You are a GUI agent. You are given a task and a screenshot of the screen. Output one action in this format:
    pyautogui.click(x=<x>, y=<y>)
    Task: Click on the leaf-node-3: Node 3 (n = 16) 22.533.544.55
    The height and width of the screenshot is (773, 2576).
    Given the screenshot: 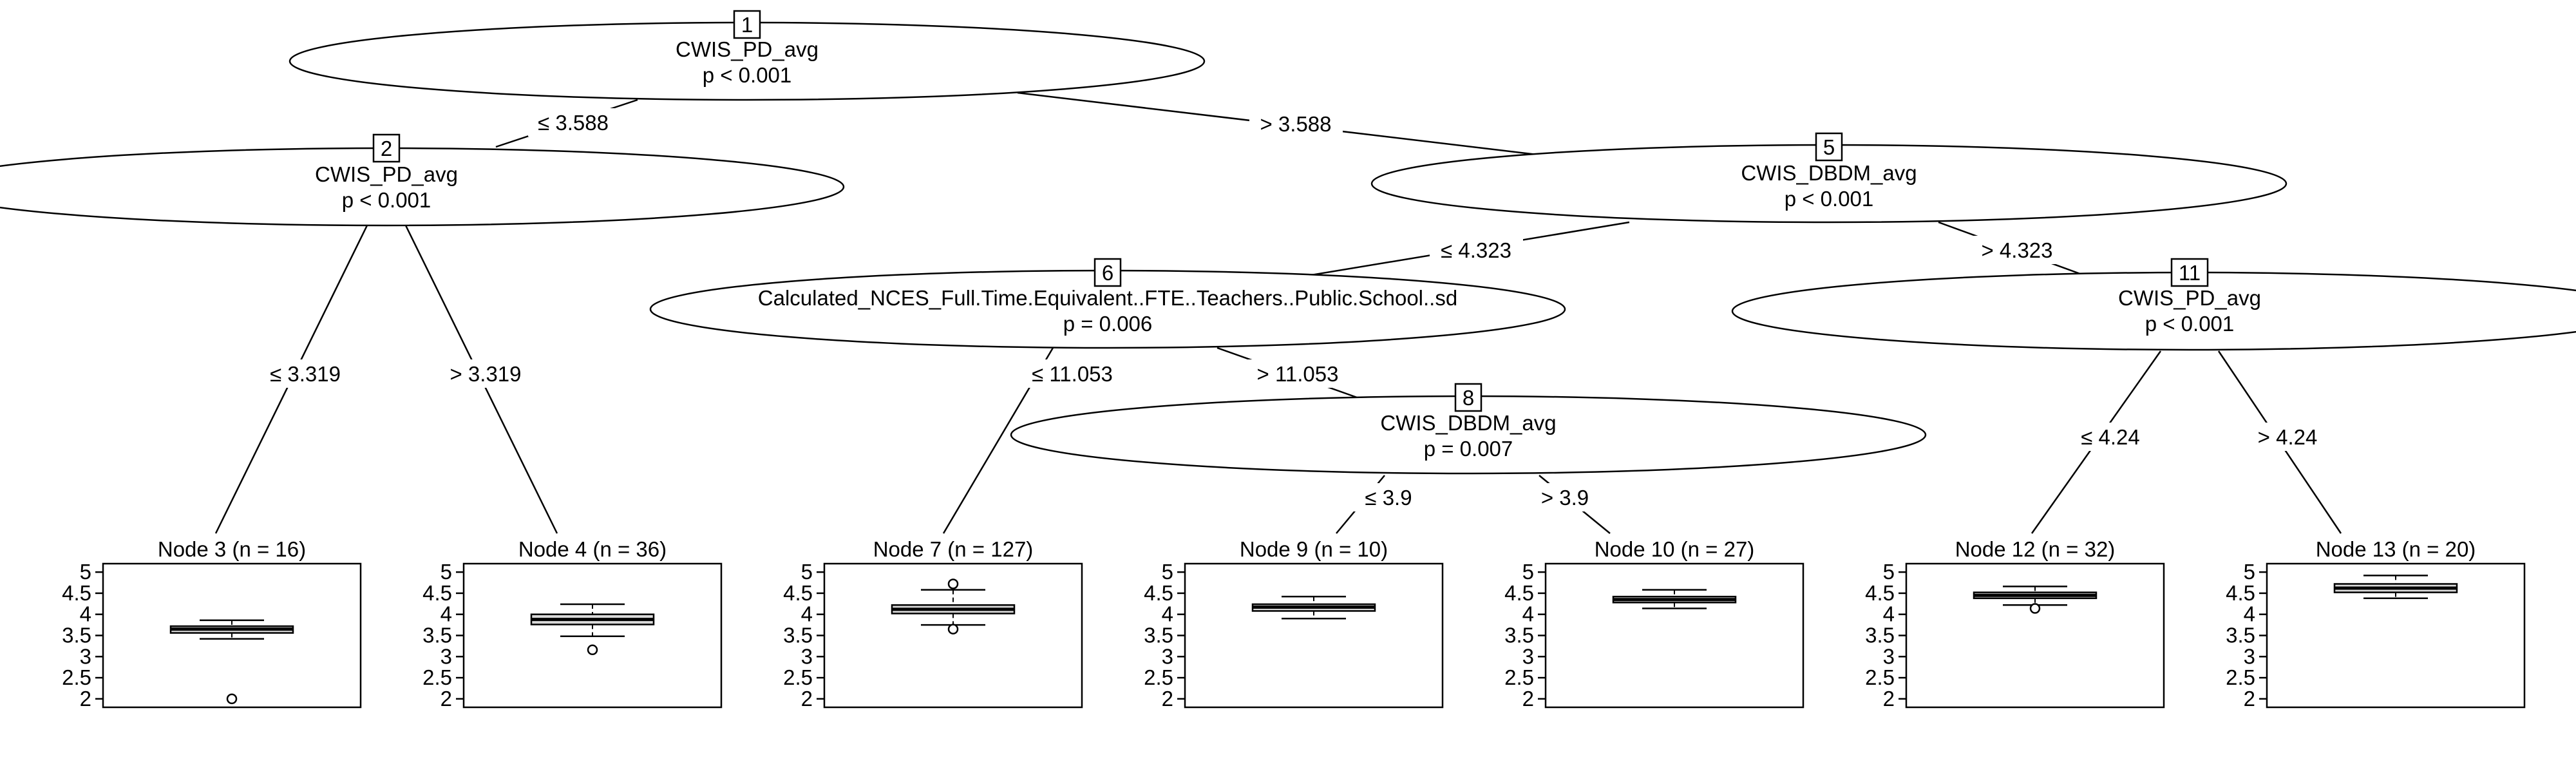 What is the action you would take?
    pyautogui.click(x=212, y=624)
    